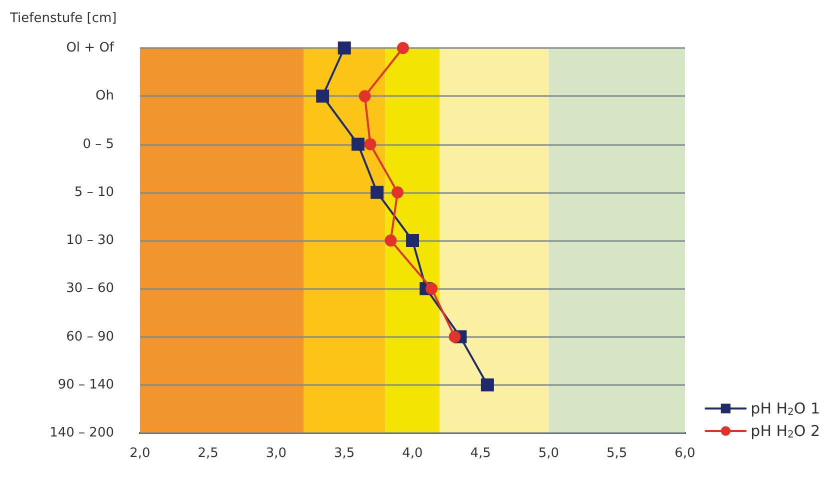 This screenshot has height=481, width=835. I want to click on x-tick-label: 5,5, so click(617, 453).